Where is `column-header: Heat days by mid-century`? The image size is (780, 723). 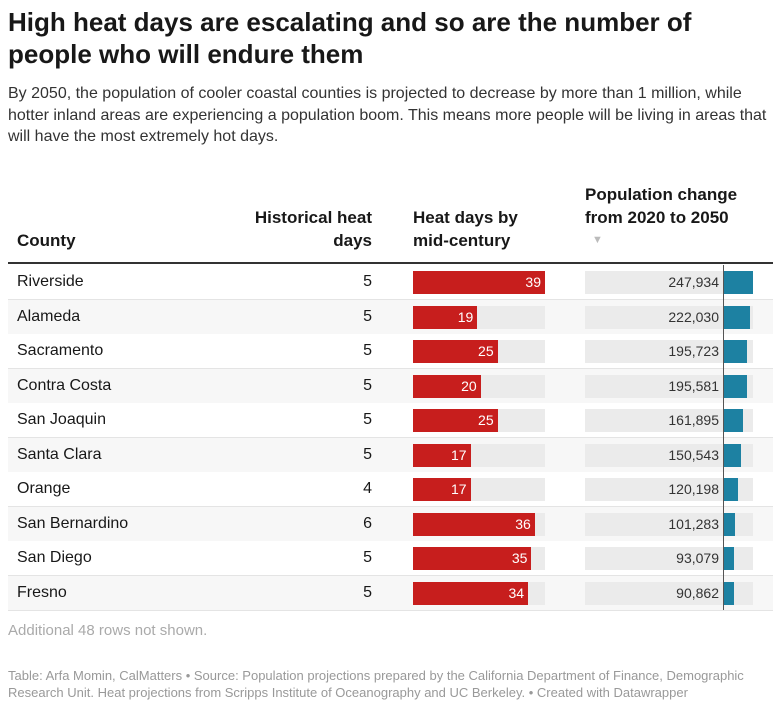
column-header: Heat days by mid-century is located at coordinates (465, 229).